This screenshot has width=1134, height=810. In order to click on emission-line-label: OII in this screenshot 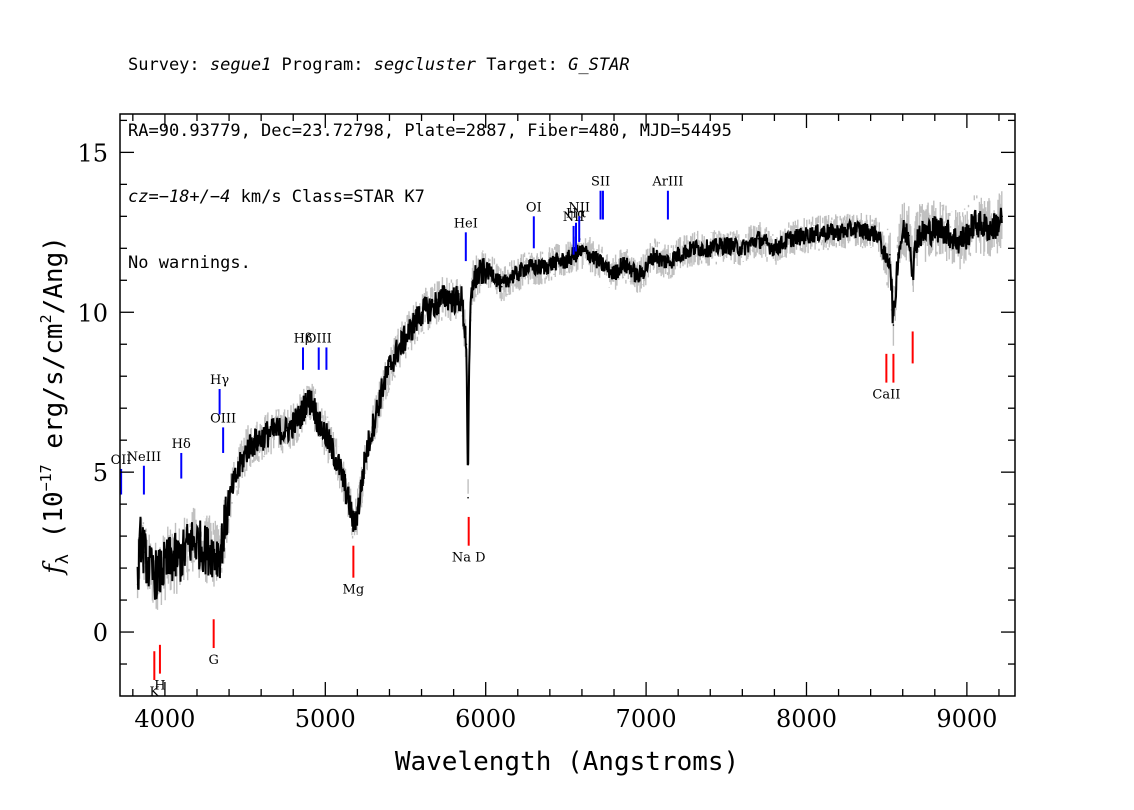, I will do `click(121, 460)`.